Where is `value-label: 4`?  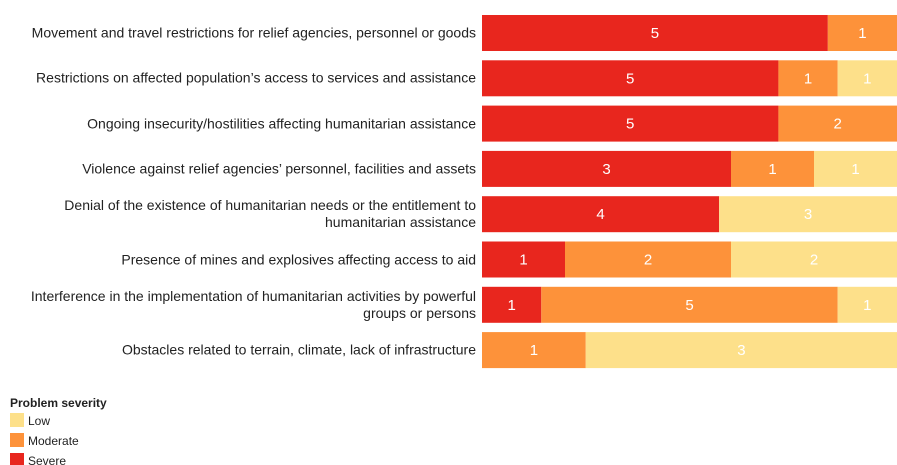 value-label: 4 is located at coordinates (600, 214).